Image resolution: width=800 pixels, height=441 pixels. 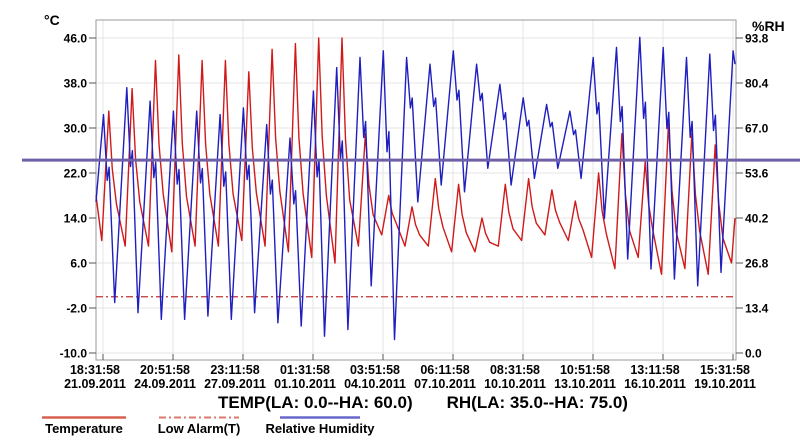 What do you see at coordinates (757, 129) in the screenshot?
I see `rh-tick-label: 67.0` at bounding box center [757, 129].